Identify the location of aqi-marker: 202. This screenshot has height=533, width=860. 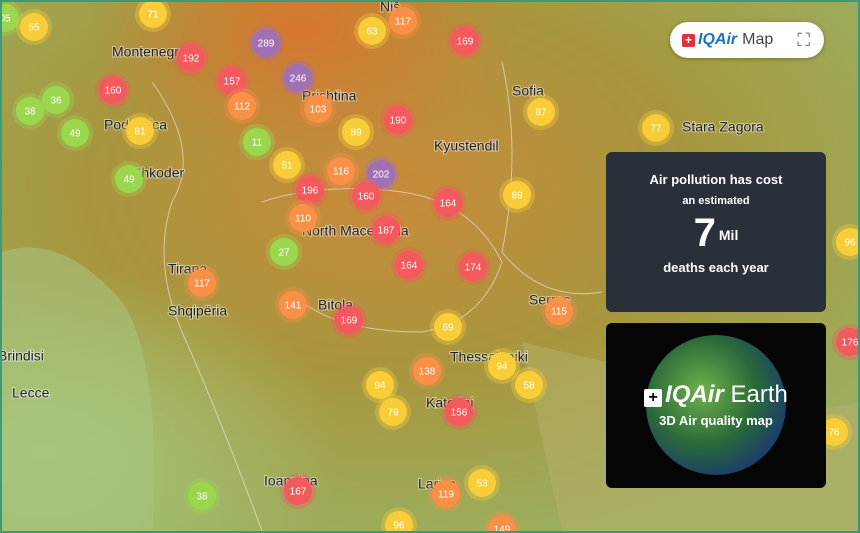
(381, 174).